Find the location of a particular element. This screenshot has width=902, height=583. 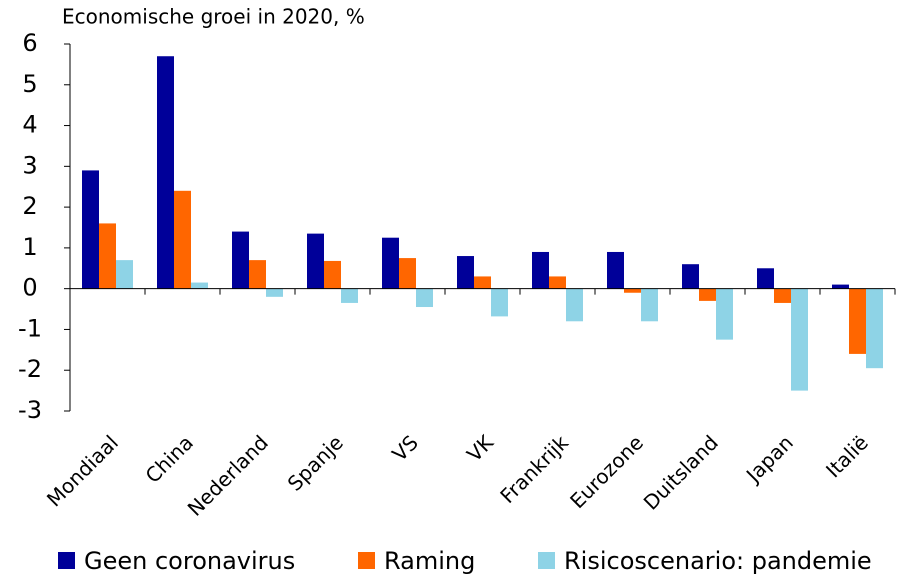

y-tick-label: 4 is located at coordinates (29, 125).